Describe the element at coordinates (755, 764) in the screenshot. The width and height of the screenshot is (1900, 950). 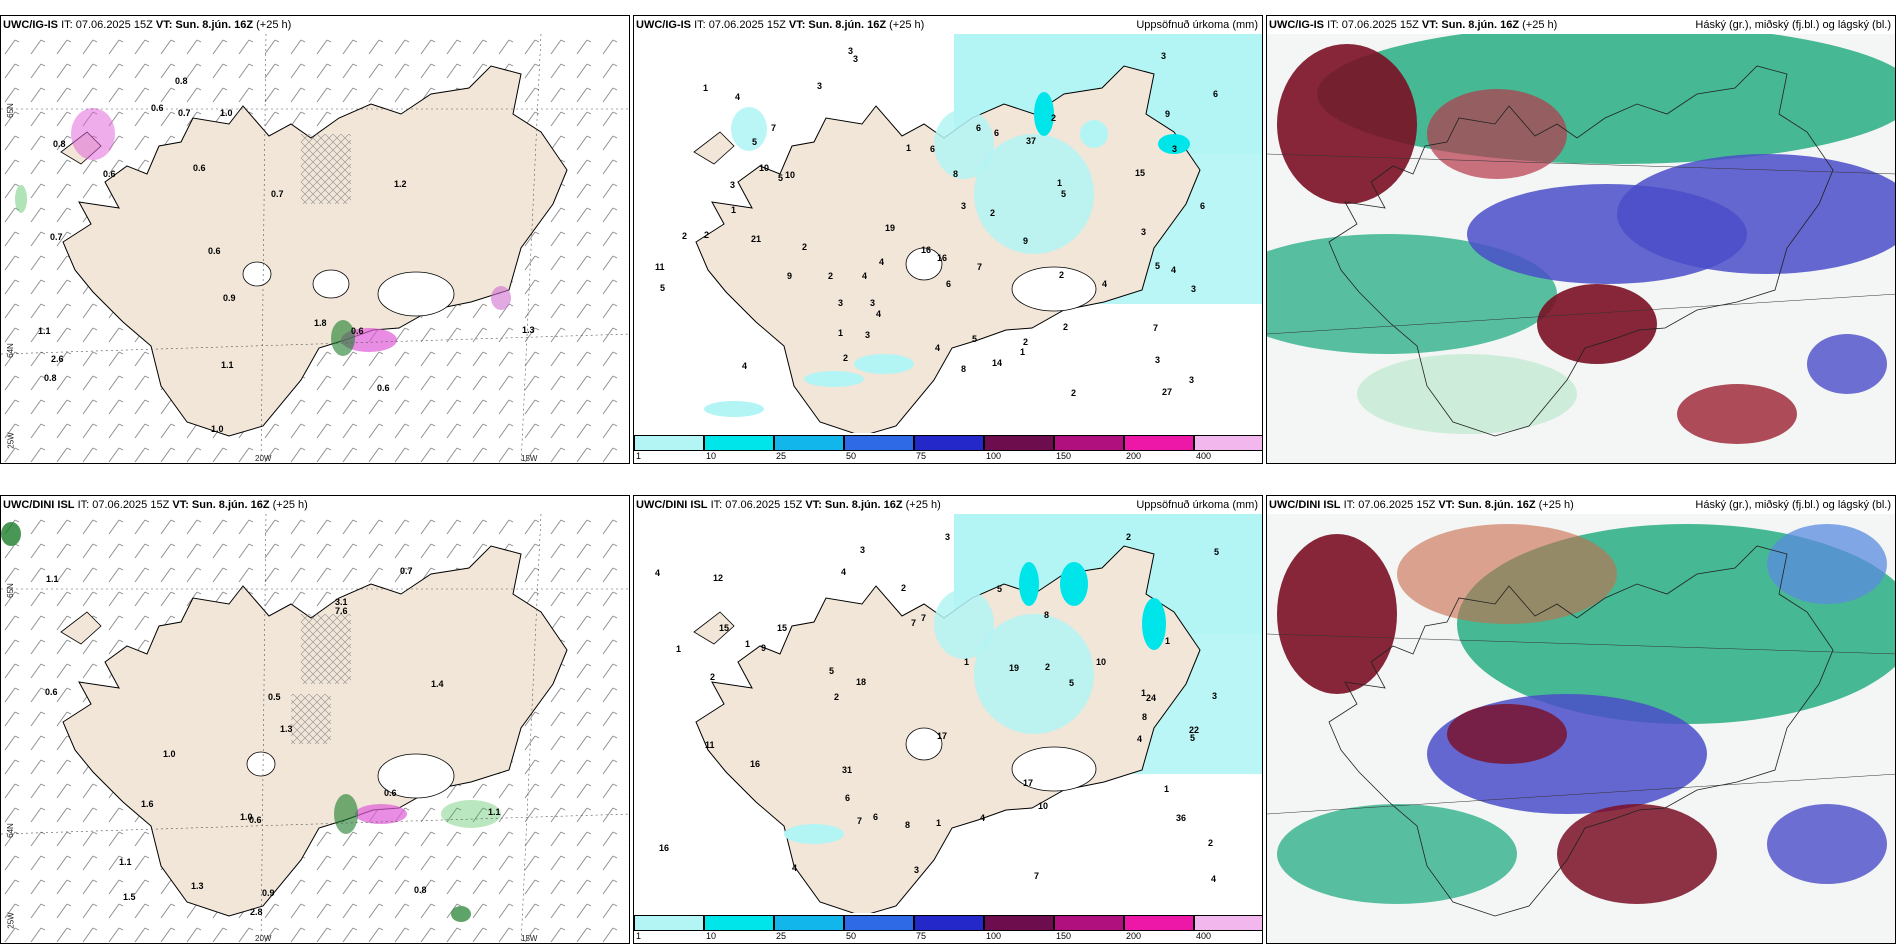
I see `value-label: 16` at that location.